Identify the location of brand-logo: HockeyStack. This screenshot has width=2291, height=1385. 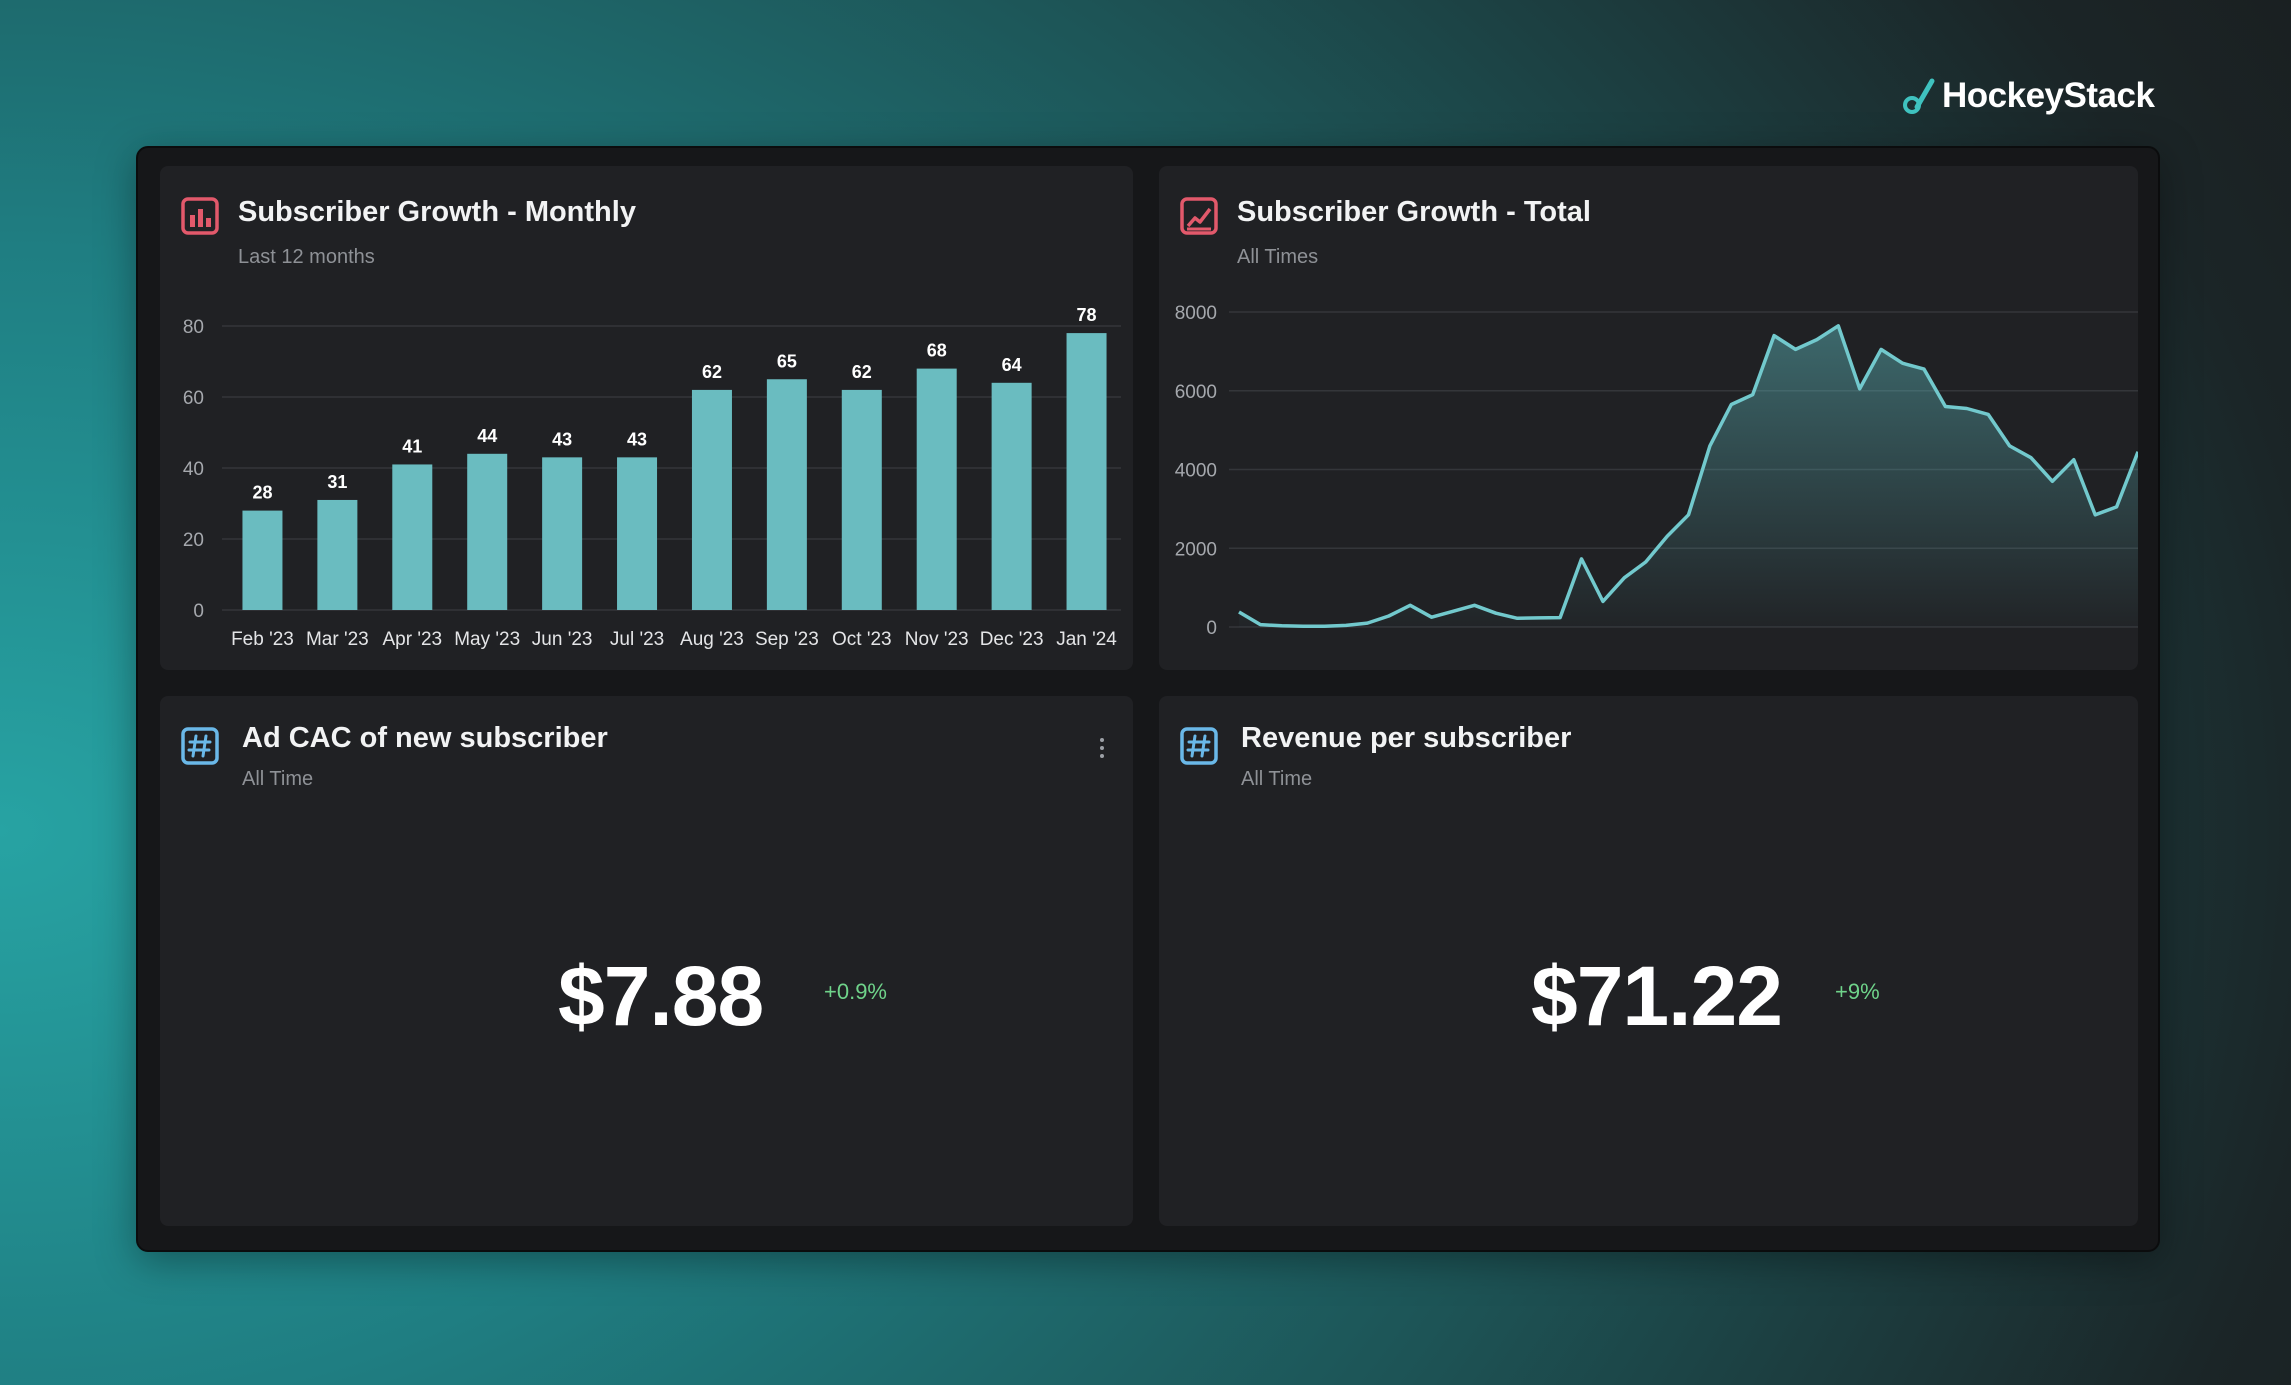
(2028, 96).